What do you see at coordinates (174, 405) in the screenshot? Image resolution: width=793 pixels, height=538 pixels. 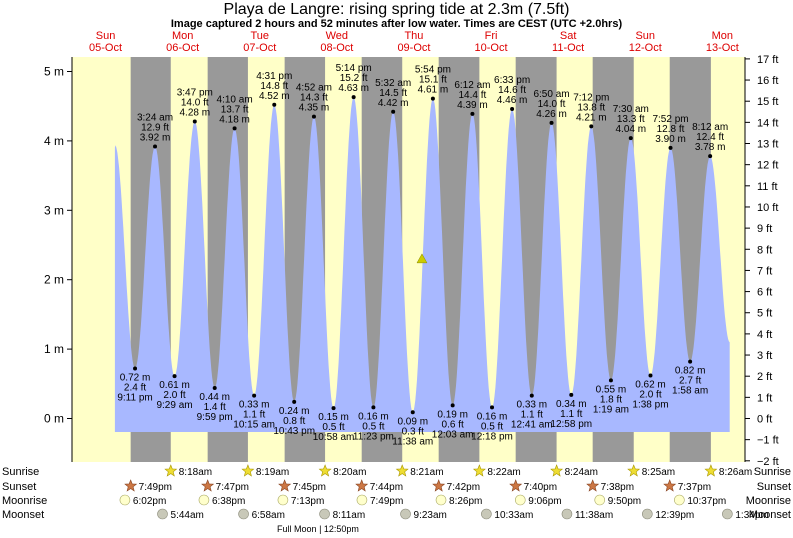 I see `low-tide-time: 9:29 am` at bounding box center [174, 405].